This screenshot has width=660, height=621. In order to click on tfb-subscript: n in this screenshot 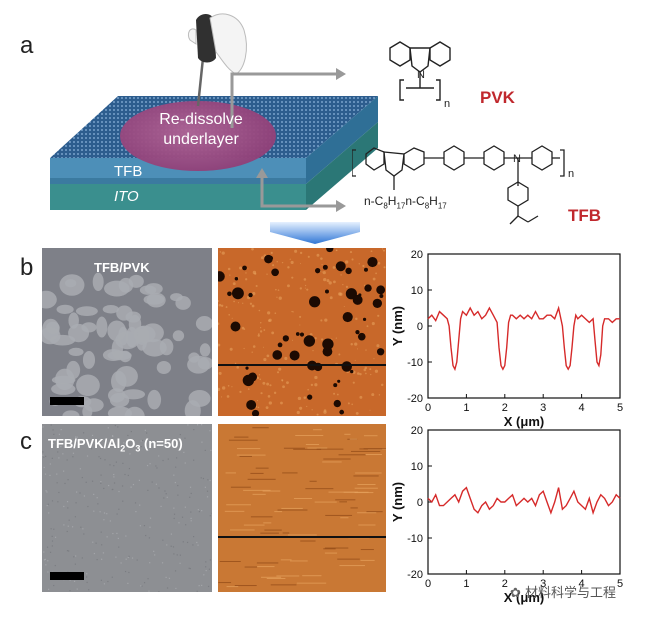, I will do `click(571, 174)`.